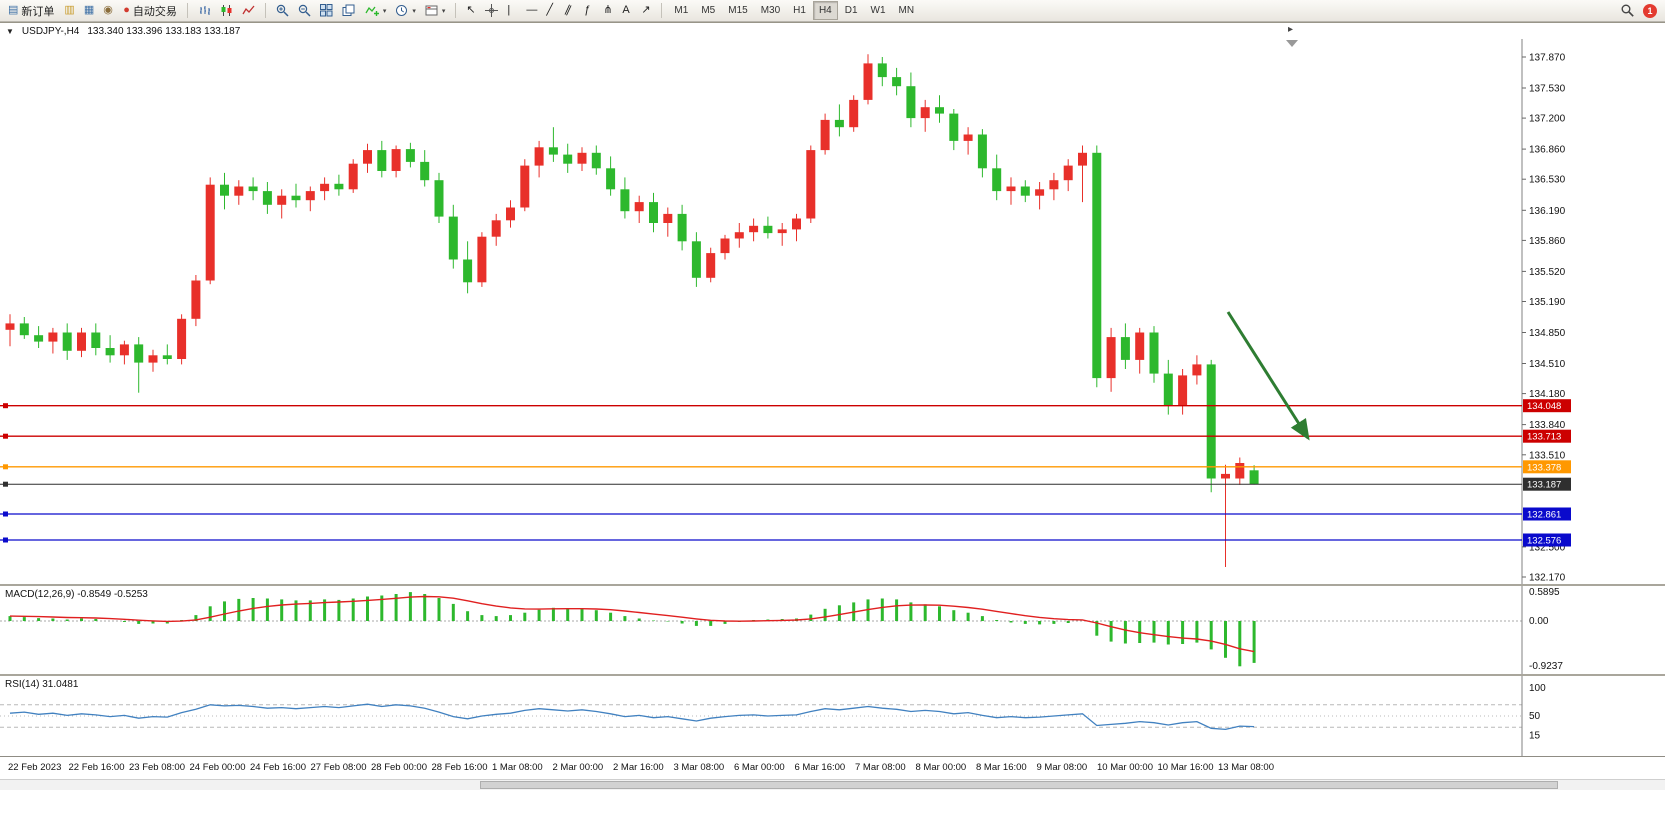 The image size is (1665, 837). I want to click on toolbar-overflow-chevron: ▸, so click(1291, 29).